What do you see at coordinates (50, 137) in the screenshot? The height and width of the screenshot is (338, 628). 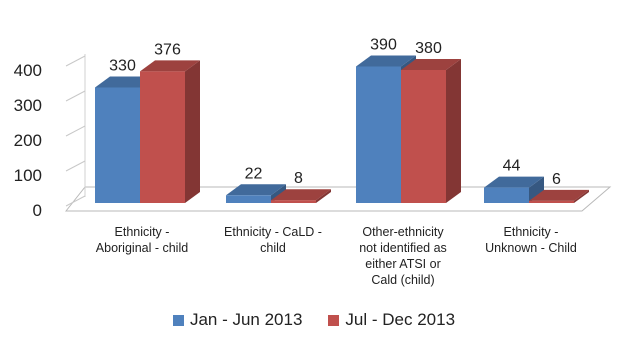 I see `y-axis: 0 100 200 300 400` at bounding box center [50, 137].